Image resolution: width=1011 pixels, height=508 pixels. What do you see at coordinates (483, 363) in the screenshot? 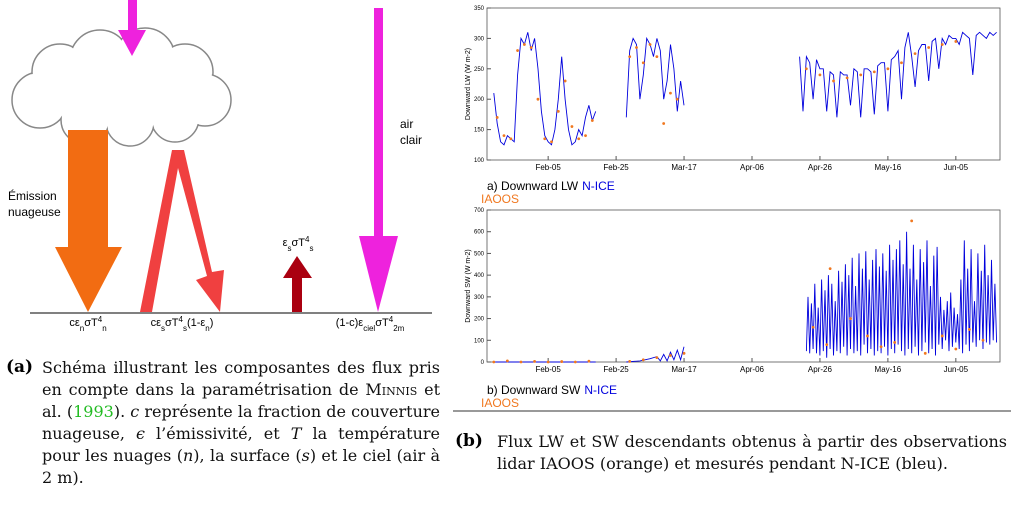
I see `y-tick-label: 0` at bounding box center [483, 363].